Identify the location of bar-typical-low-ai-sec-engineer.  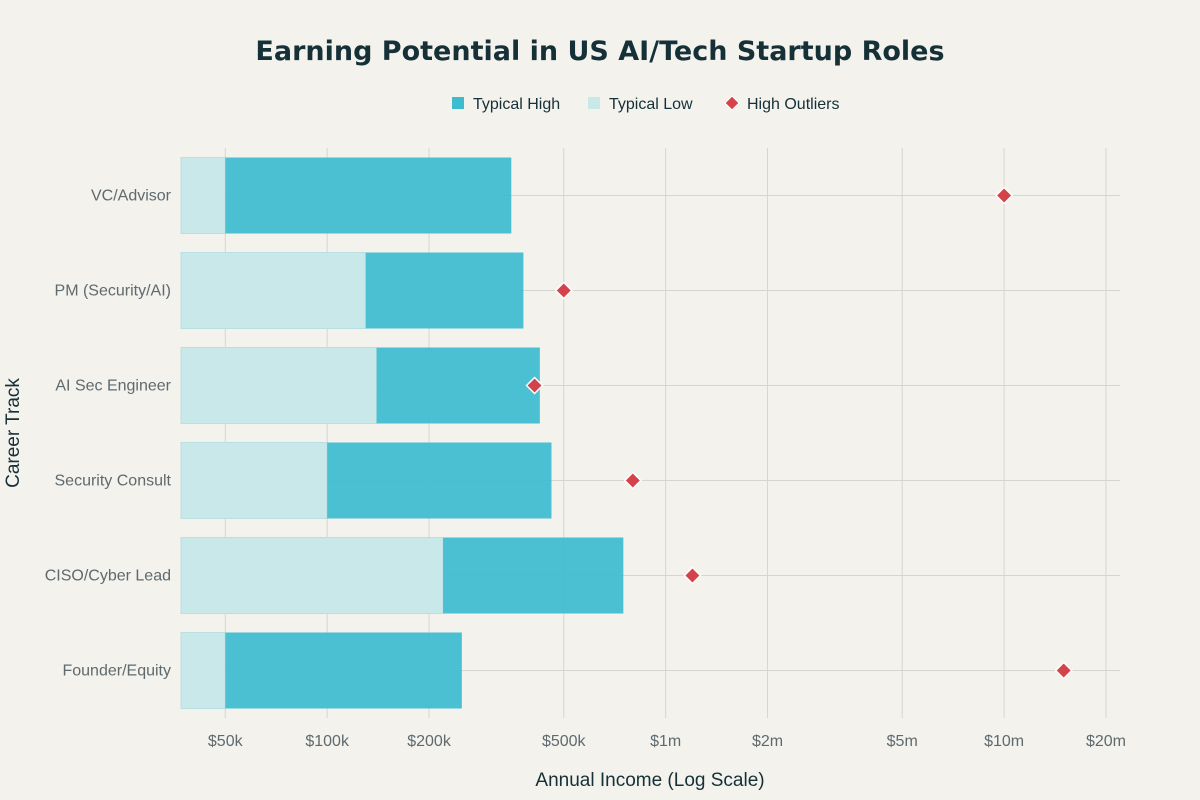
(279, 385).